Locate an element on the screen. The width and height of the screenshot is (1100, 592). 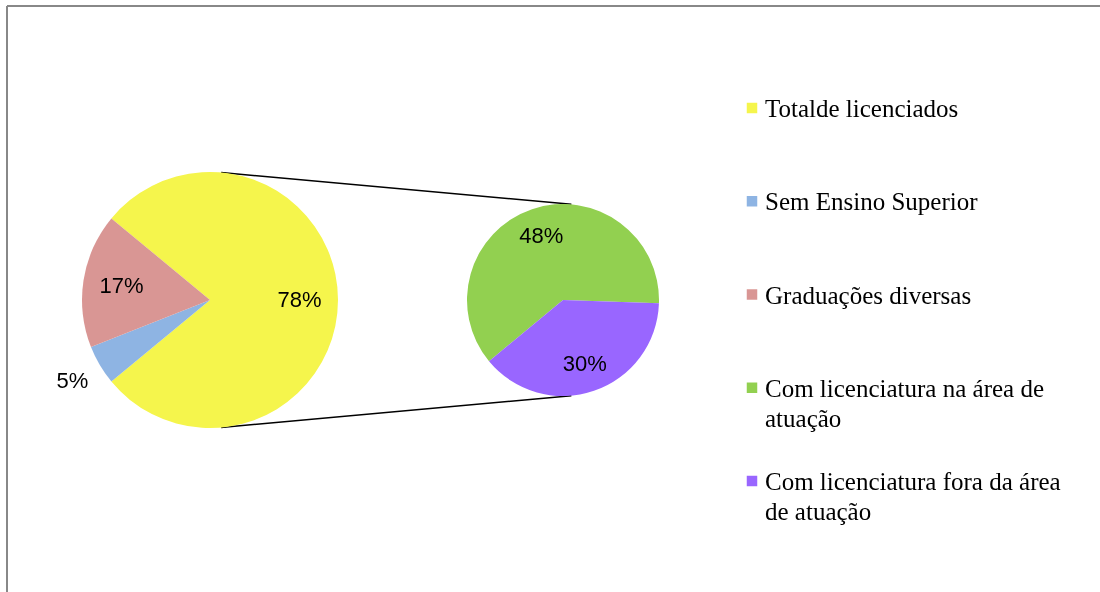
legend-label: Com licenciatura fora da área de atuação is located at coordinates (913, 496).